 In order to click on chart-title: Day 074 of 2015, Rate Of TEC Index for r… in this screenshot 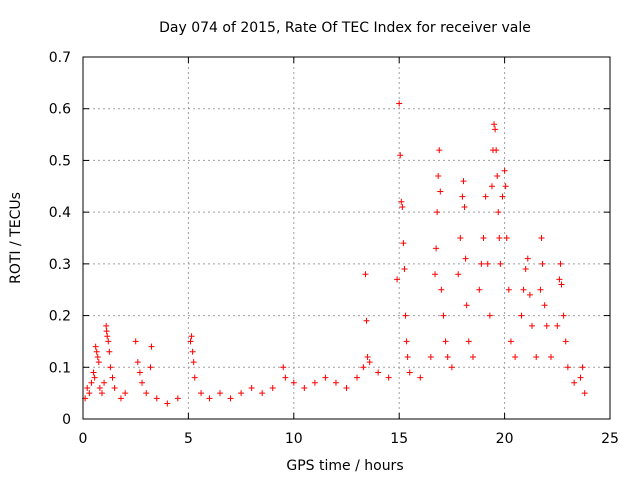, I will do `click(345, 28)`.